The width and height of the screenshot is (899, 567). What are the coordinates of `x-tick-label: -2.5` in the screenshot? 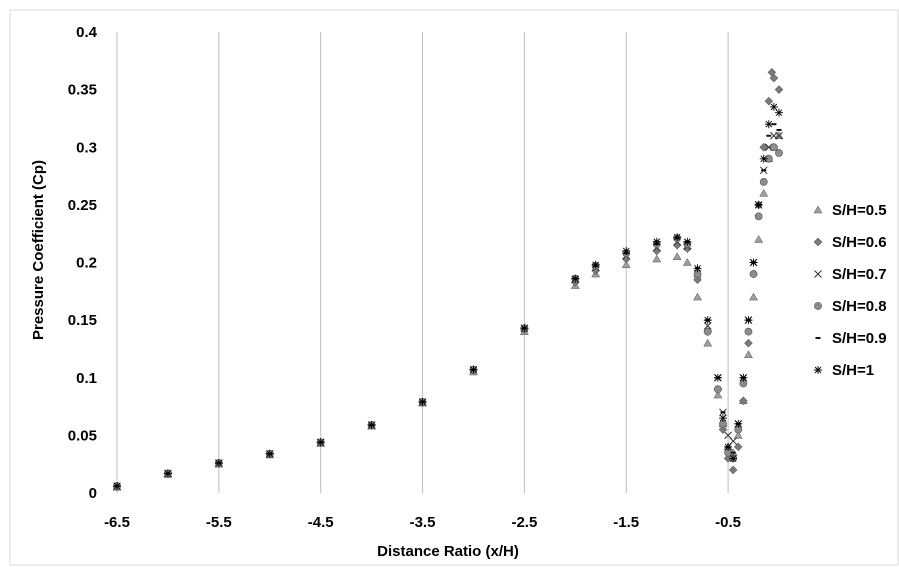 It's located at (524, 522).